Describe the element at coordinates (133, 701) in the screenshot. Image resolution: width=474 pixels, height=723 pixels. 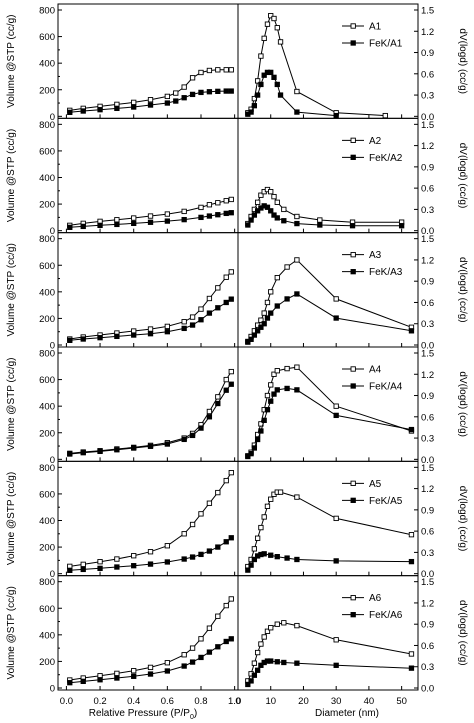
I see `left-x-tick-label: 0.4` at that location.